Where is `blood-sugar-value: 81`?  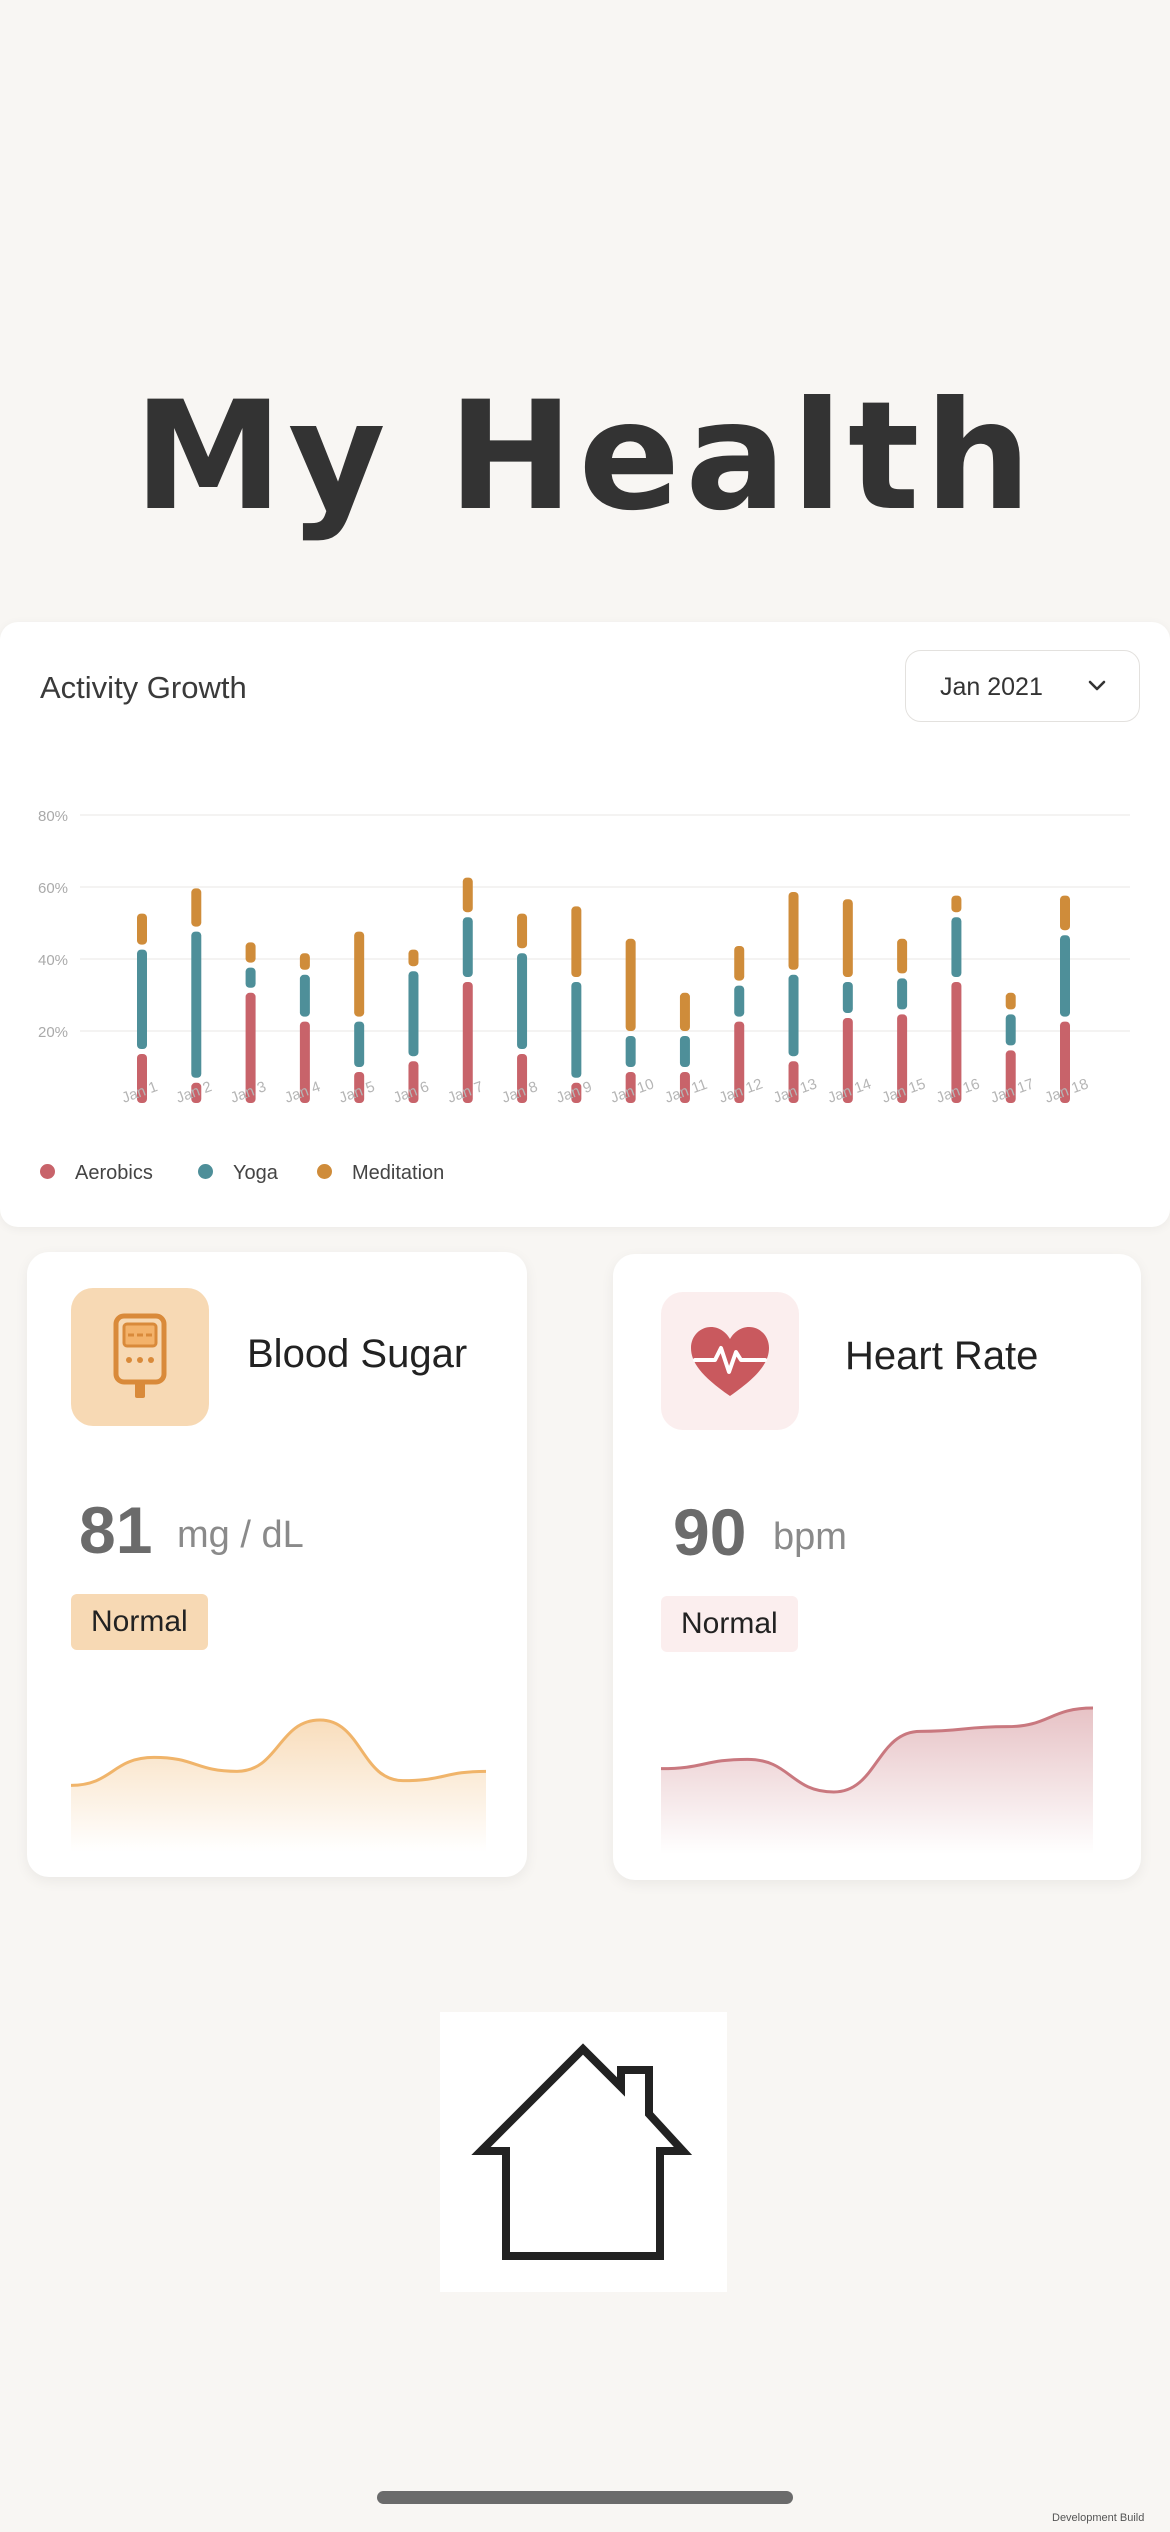 blood-sugar-value: 81 is located at coordinates (116, 1530).